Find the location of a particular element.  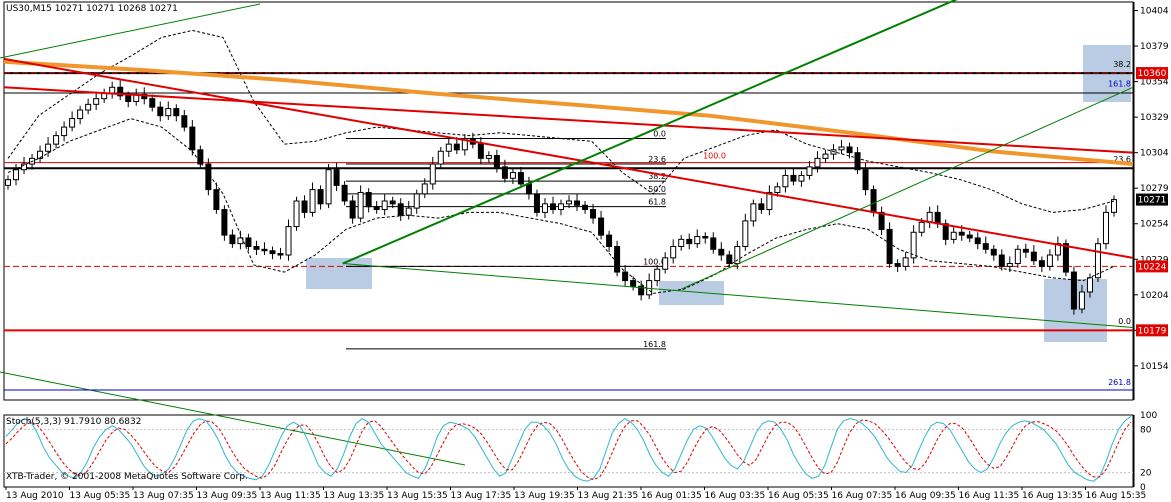

highlight-zone is located at coordinates (339, 273).